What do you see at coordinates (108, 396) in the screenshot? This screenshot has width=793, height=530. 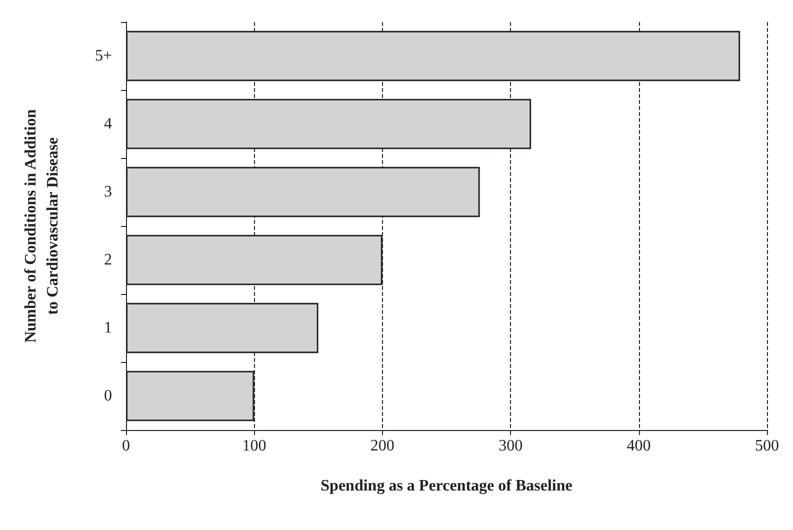 I see `y-tick-label: 0` at bounding box center [108, 396].